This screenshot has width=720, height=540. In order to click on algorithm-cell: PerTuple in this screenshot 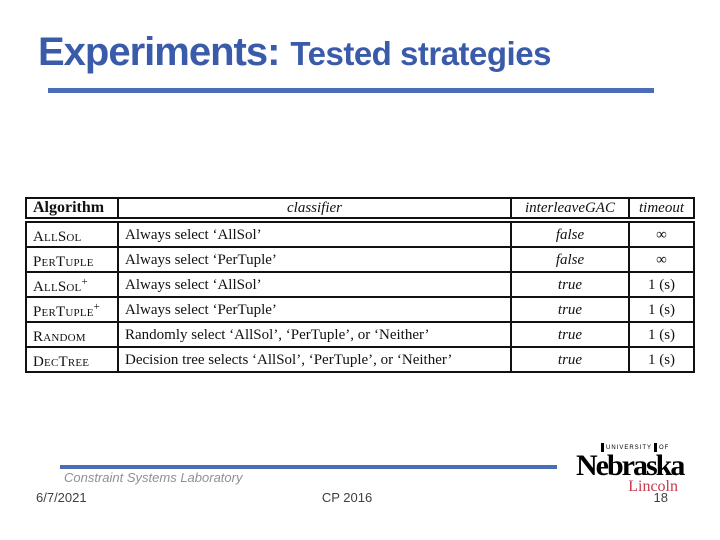, I will do `click(72, 259)`.